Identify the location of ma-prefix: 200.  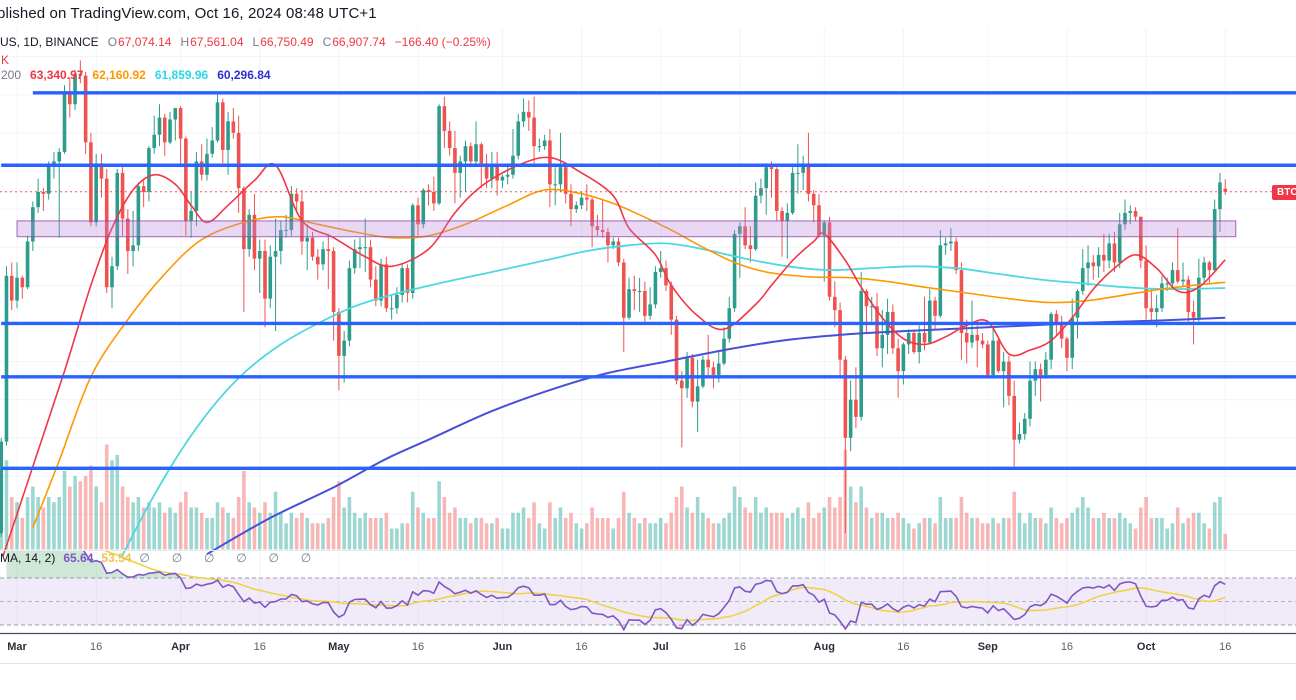
(11, 75).